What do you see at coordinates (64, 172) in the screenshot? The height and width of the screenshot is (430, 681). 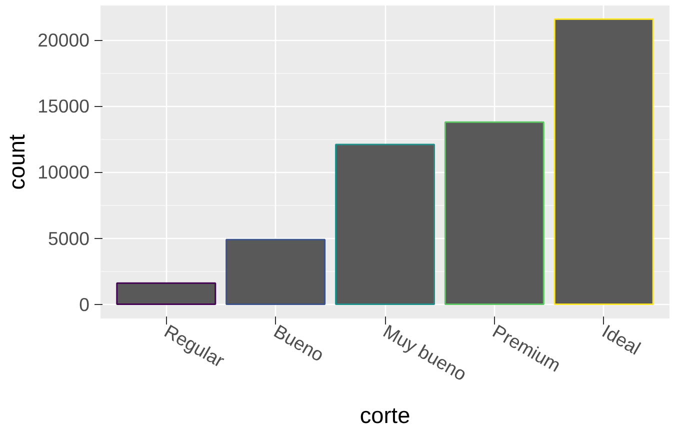 I see `y-tick-label: 10000` at bounding box center [64, 172].